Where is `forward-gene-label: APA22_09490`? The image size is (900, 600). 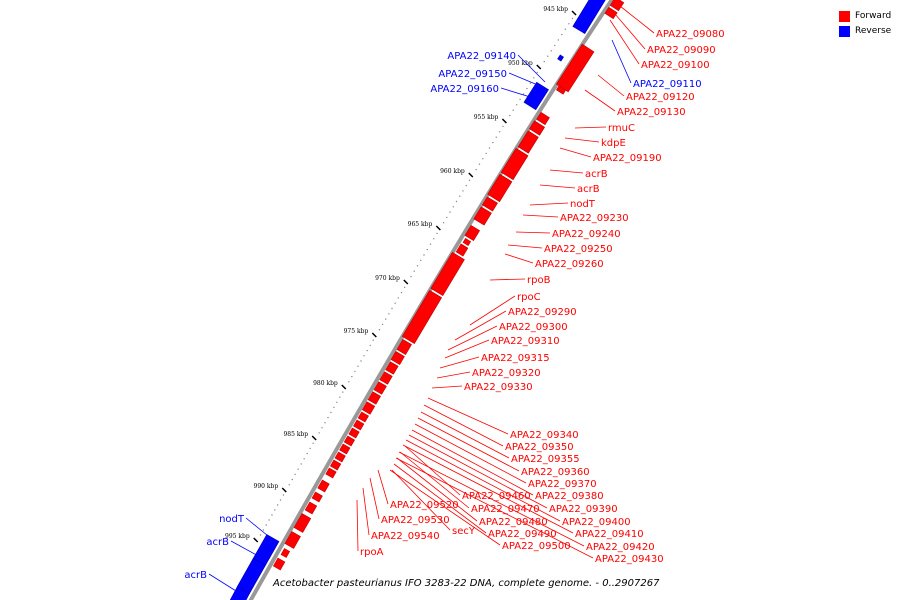 forward-gene-label: APA22_09490 is located at coordinates (522, 534).